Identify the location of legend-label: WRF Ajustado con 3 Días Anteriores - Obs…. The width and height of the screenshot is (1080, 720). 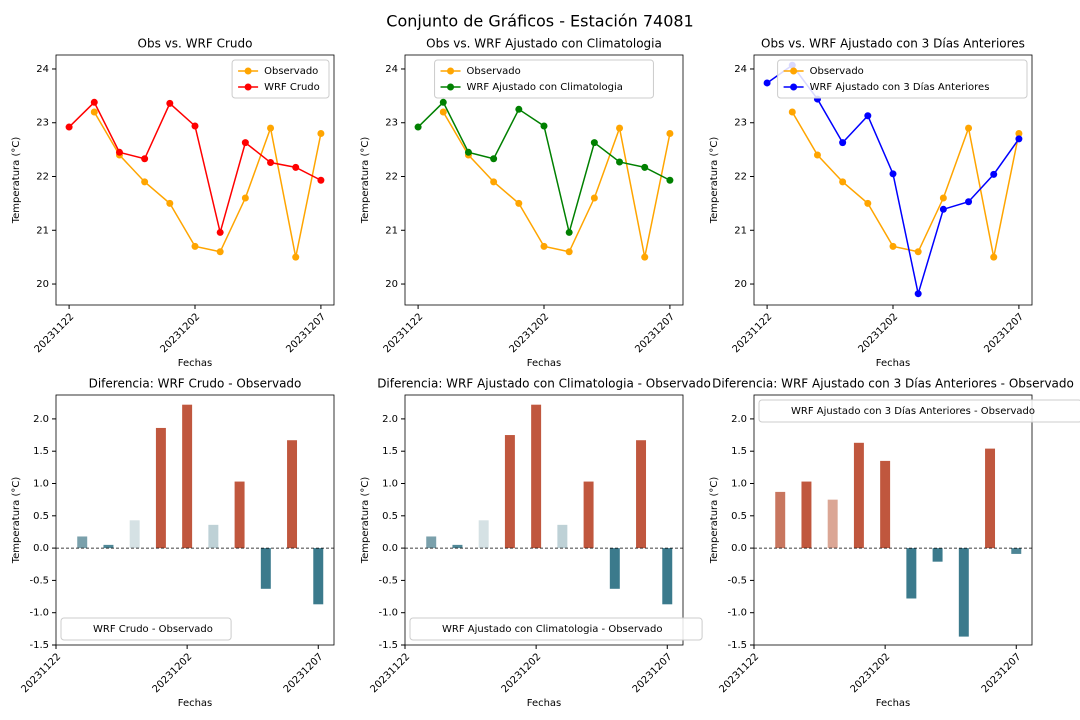
(913, 411).